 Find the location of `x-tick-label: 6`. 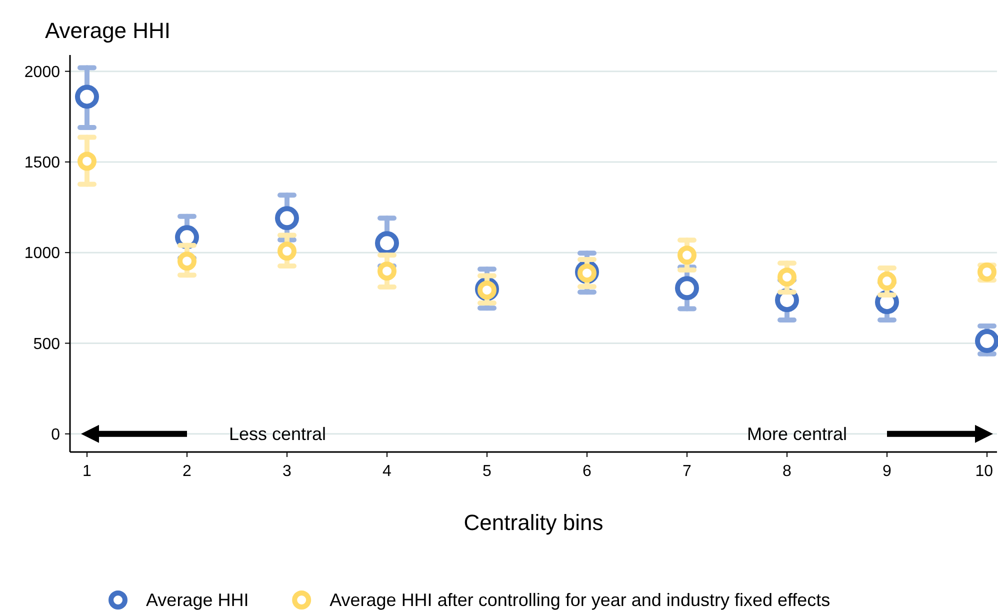

x-tick-label: 6 is located at coordinates (587, 471).